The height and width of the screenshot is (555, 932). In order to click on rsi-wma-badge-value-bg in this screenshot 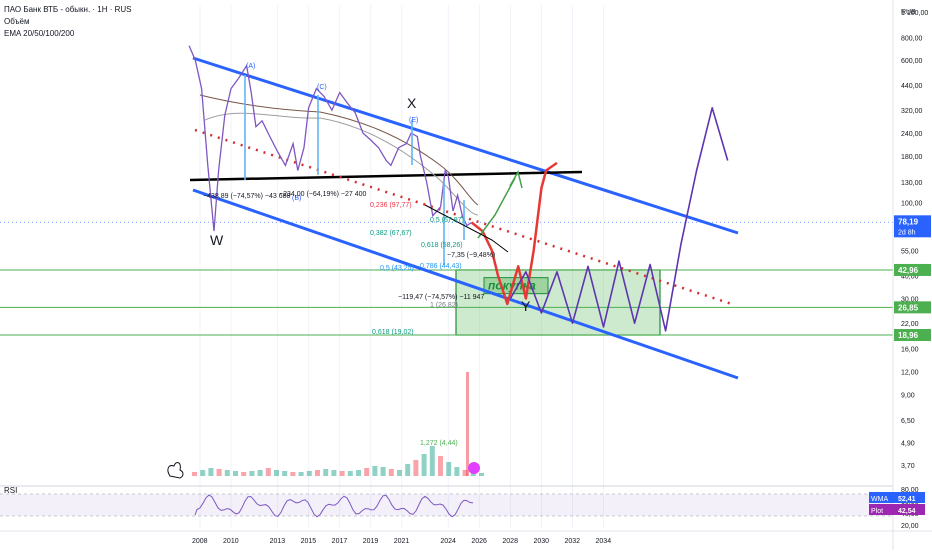, I will do `click(910, 497)`.